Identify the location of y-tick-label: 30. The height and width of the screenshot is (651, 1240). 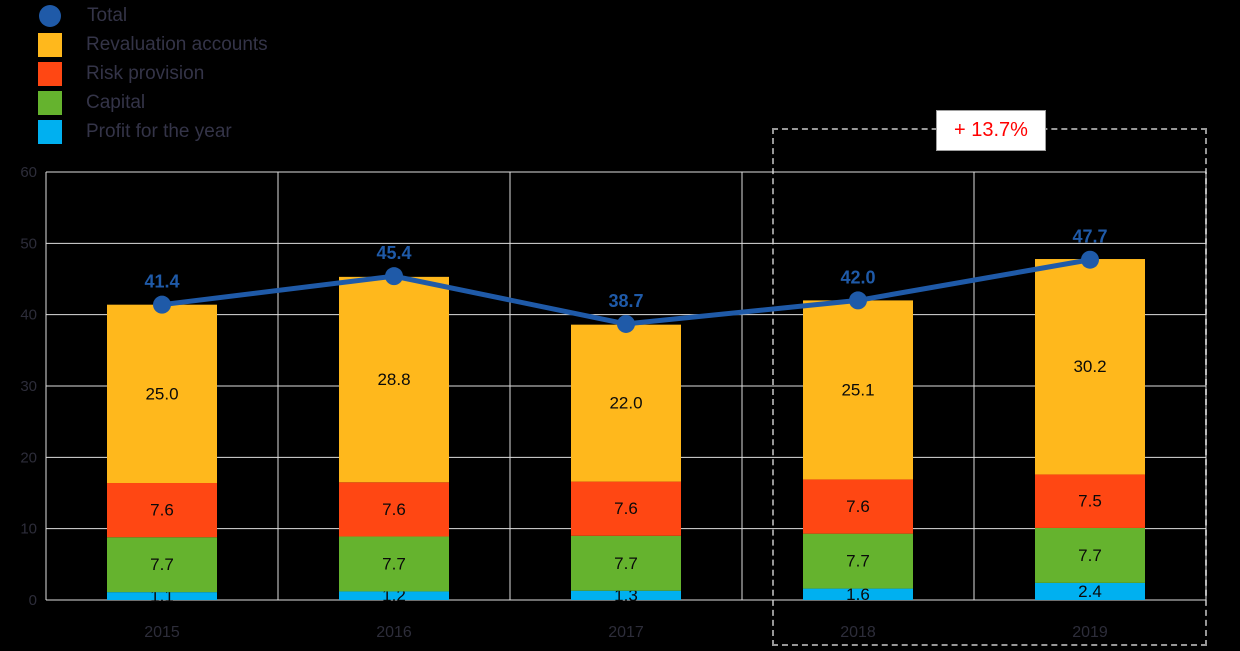
(28, 386).